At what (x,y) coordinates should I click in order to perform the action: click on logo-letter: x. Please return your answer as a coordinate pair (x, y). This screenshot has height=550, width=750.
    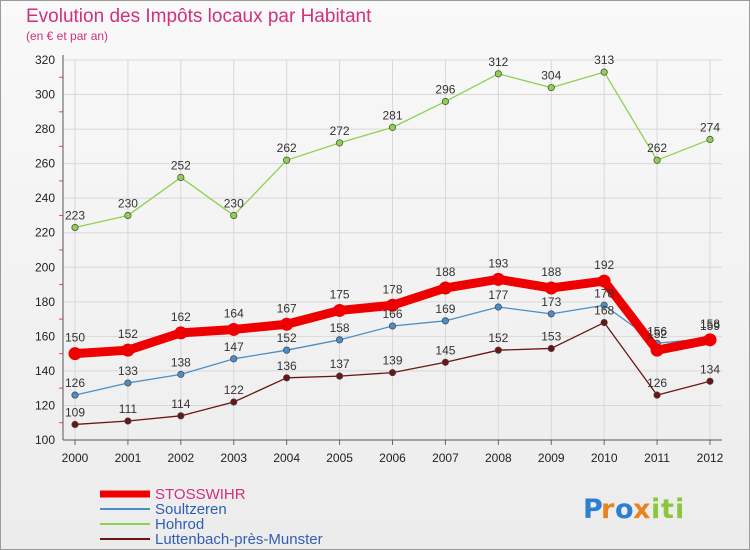
    Looking at the image, I should click on (641, 509).